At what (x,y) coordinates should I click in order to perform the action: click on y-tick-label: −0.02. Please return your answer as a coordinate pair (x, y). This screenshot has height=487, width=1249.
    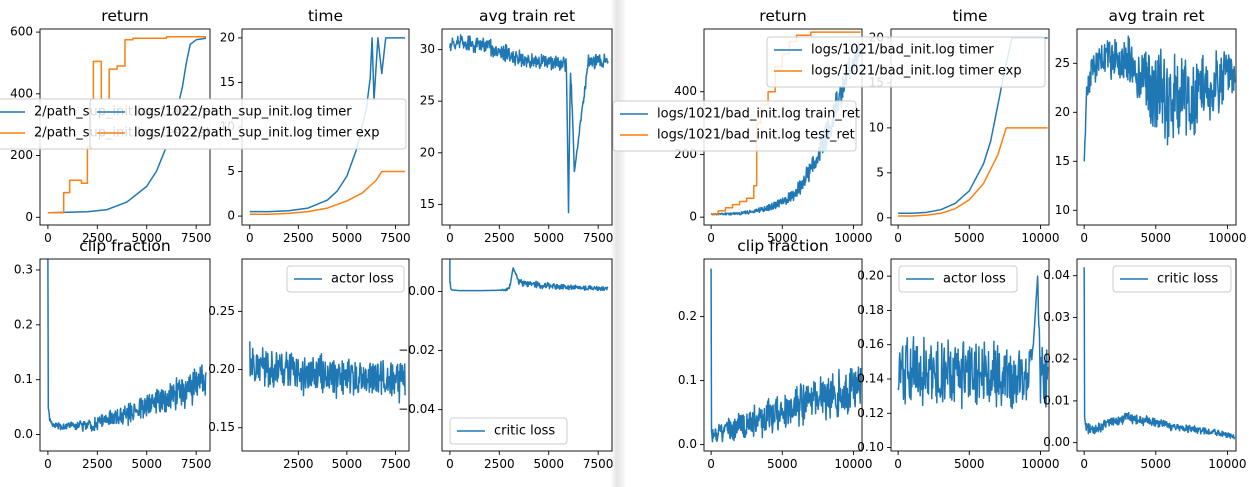
    Looking at the image, I should click on (416, 350).